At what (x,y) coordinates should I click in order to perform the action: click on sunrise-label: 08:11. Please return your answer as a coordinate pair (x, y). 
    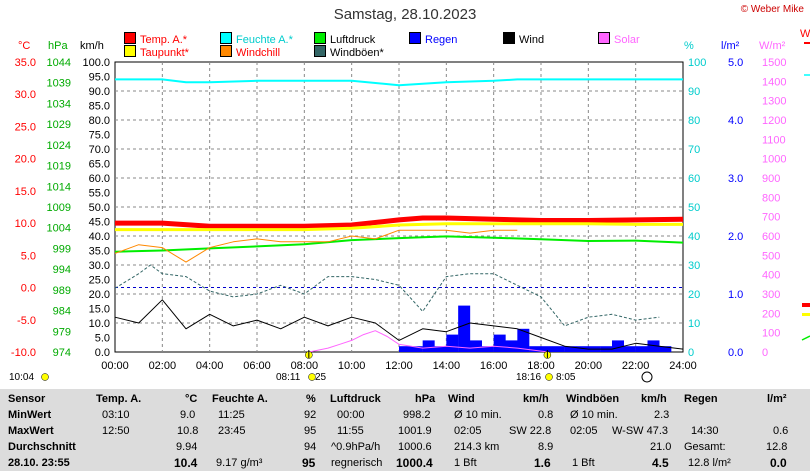
    Looking at the image, I should click on (288, 377).